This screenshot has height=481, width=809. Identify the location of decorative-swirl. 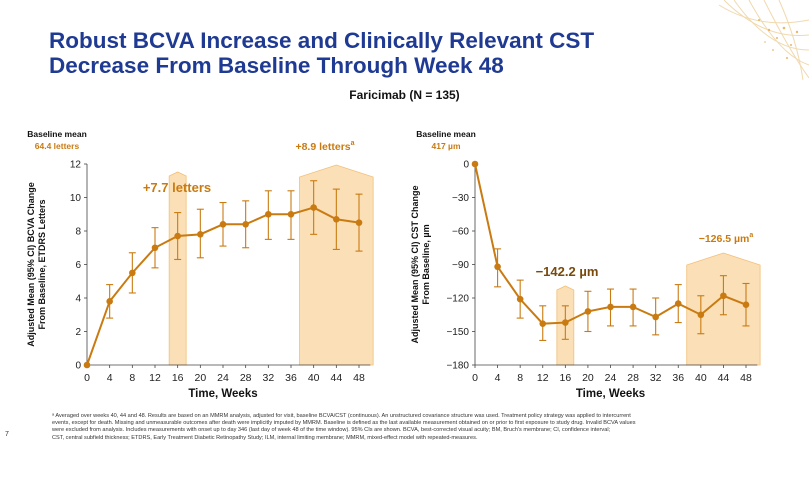
(763, 40).